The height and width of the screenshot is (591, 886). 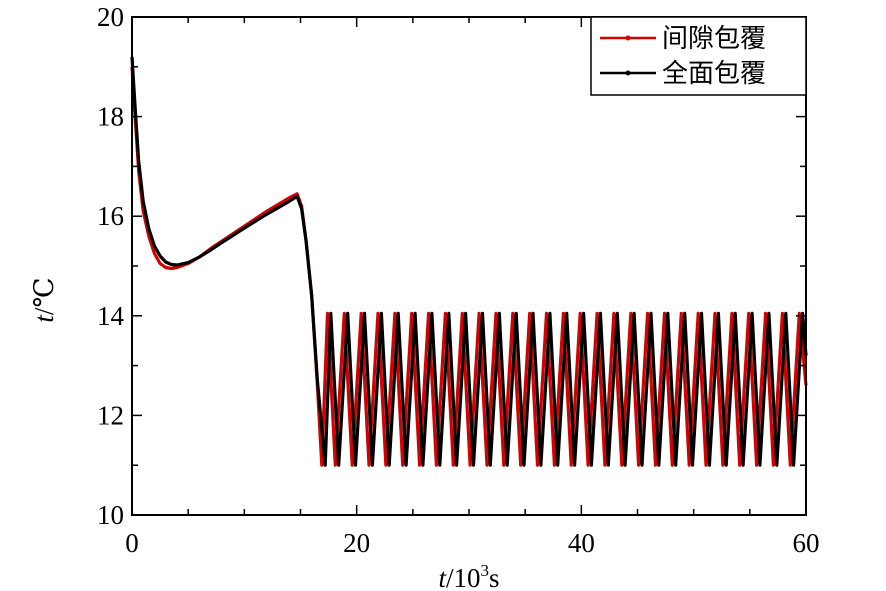 What do you see at coordinates (110, 17) in the screenshot?
I see `y-tick-label: 20` at bounding box center [110, 17].